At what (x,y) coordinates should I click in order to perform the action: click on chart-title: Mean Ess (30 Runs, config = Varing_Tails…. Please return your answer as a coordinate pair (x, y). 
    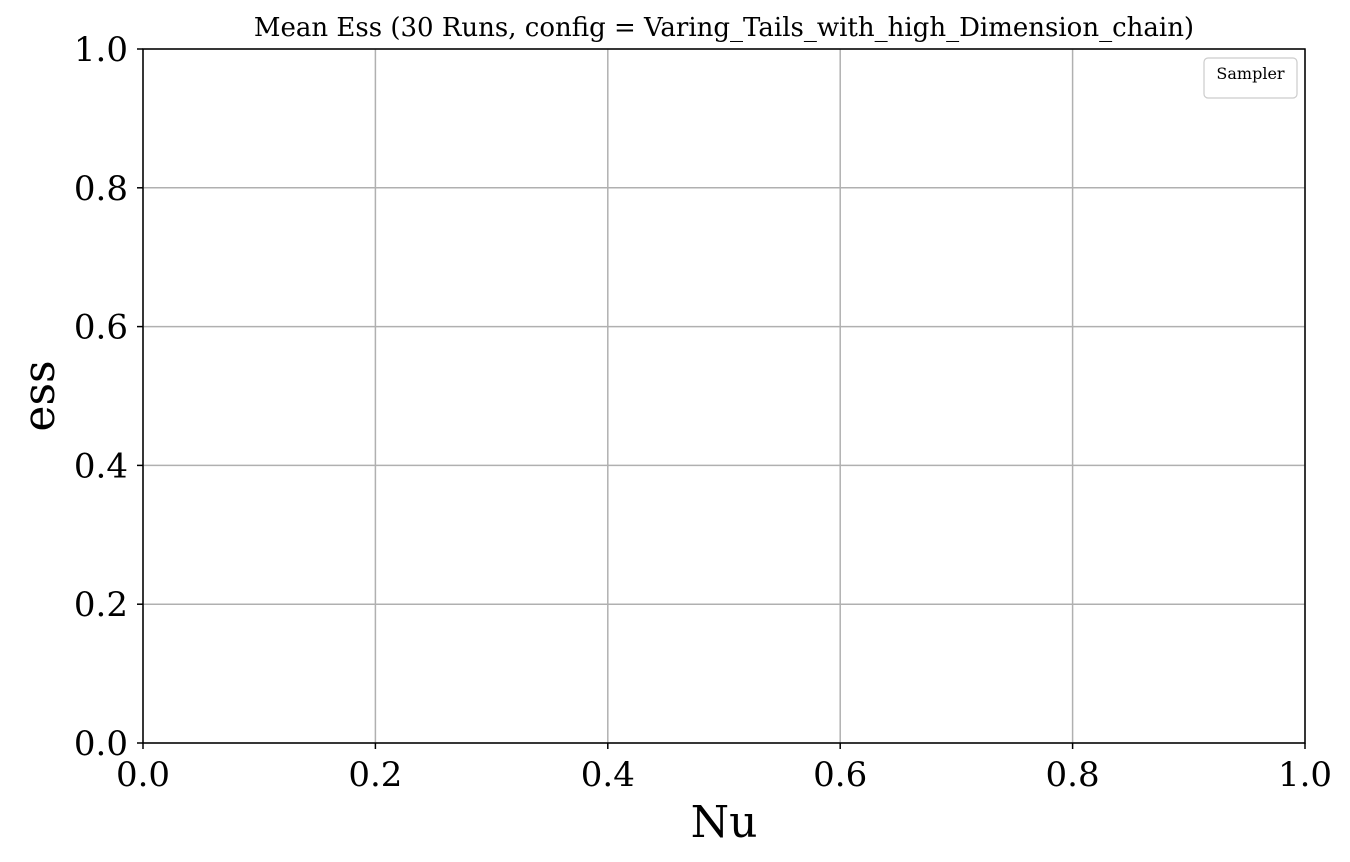
    Looking at the image, I should click on (724, 28).